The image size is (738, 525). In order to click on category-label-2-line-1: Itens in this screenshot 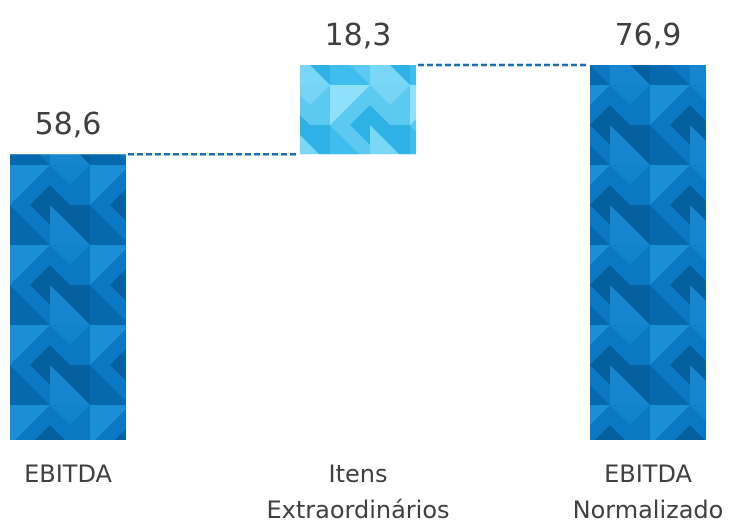, I will do `click(358, 474)`.